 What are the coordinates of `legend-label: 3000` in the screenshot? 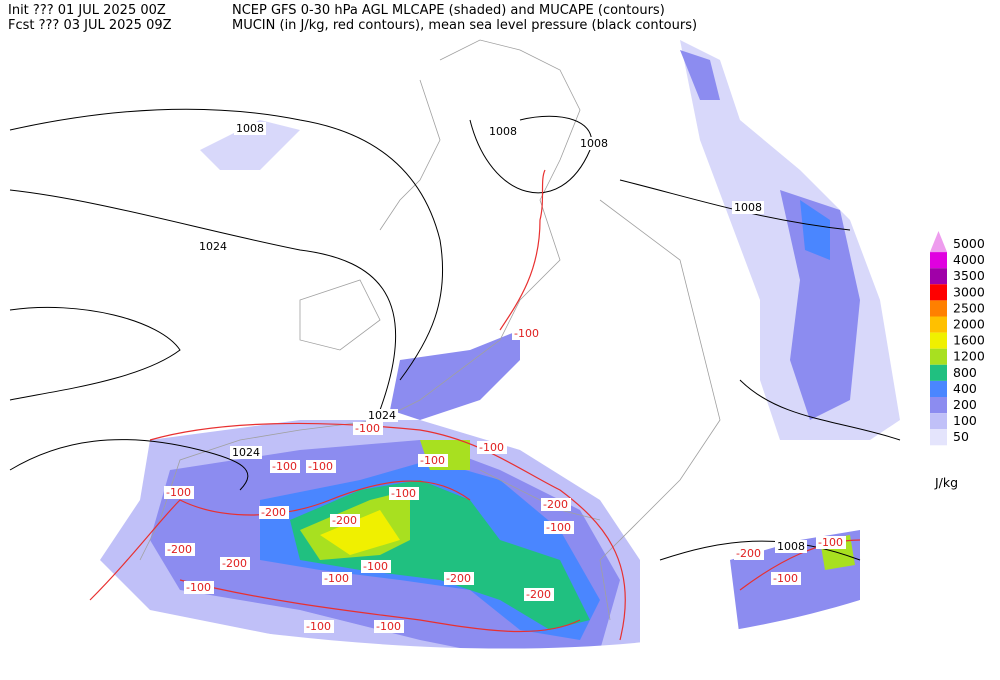 It's located at (969, 291).